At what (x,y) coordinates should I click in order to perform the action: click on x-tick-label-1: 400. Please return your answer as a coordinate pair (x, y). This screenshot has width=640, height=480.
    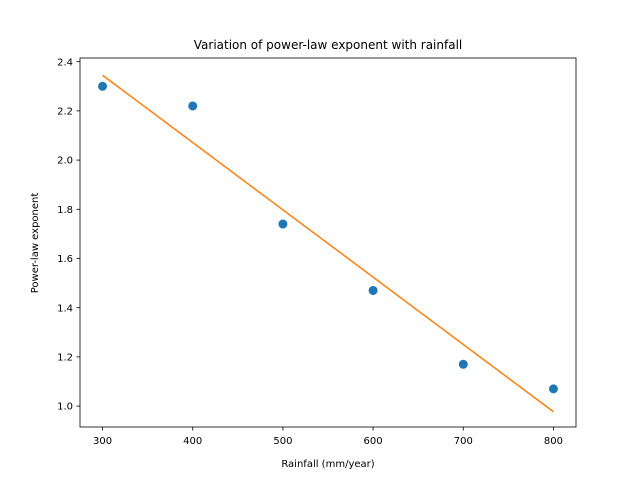
    Looking at the image, I should click on (192, 441).